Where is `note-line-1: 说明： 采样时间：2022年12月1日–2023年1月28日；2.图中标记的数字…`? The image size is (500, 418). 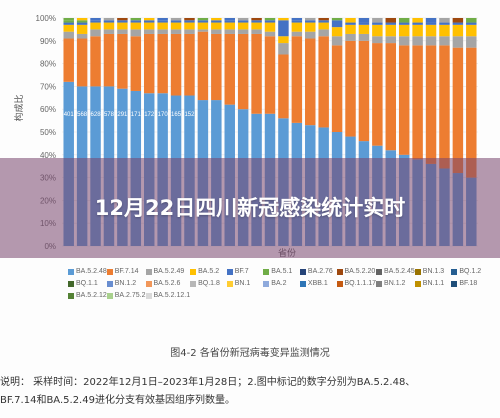
note-line-1: 说明： 采样时间：2022年12月1日–2023年1月28日；2.图中标记的数字… is located at coordinates (208, 382).